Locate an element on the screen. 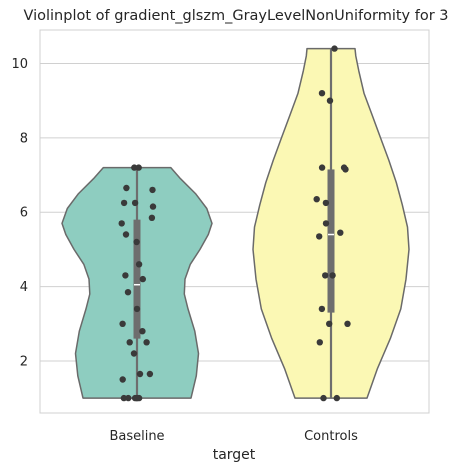 This screenshot has height=473, width=460. y-tick-label: 8 is located at coordinates (24, 138).